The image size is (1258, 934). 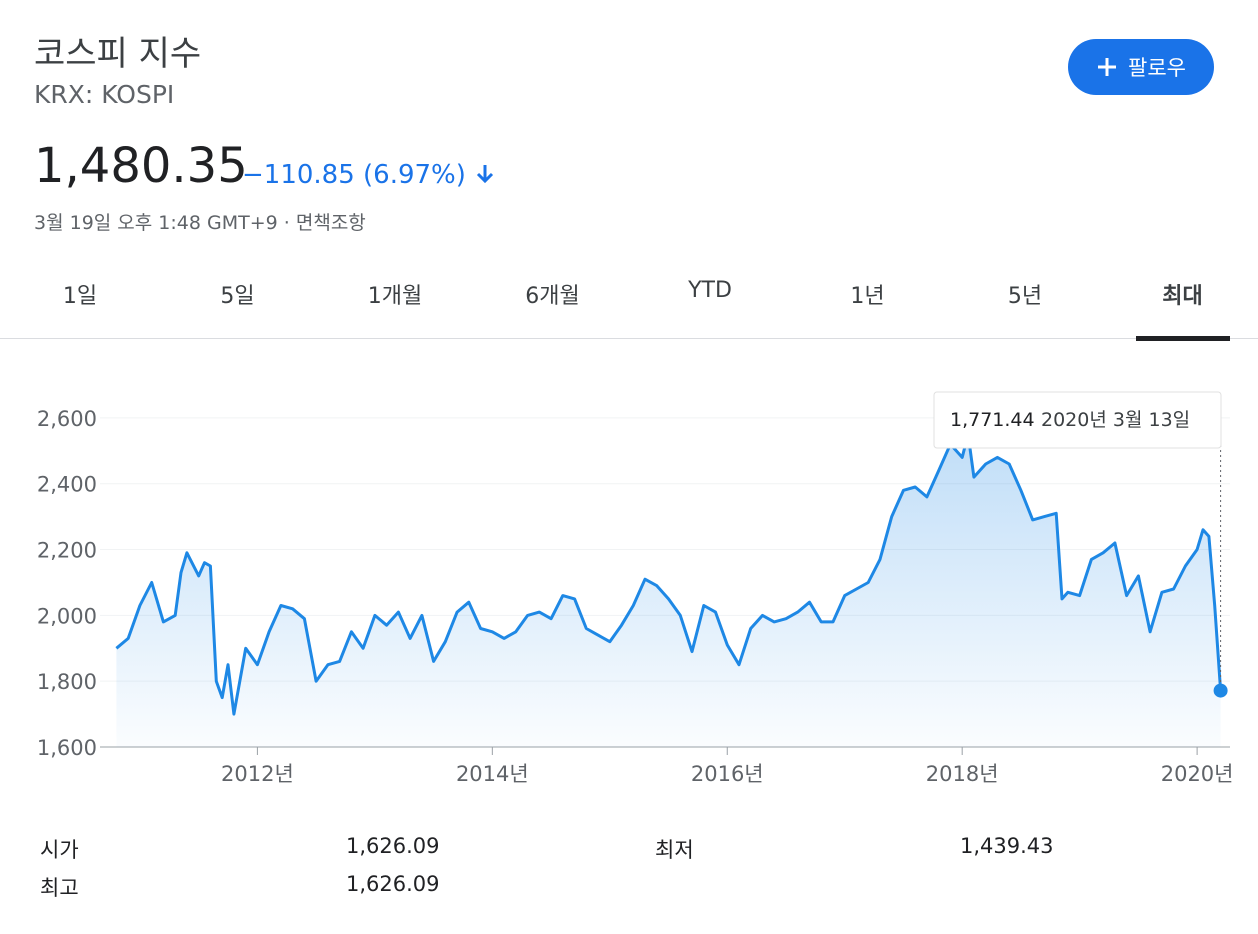 What do you see at coordinates (200, 223) in the screenshot?
I see `timestamp: 3월 19일 오후 1:48 GMT+9 · 면책조항` at bounding box center [200, 223].